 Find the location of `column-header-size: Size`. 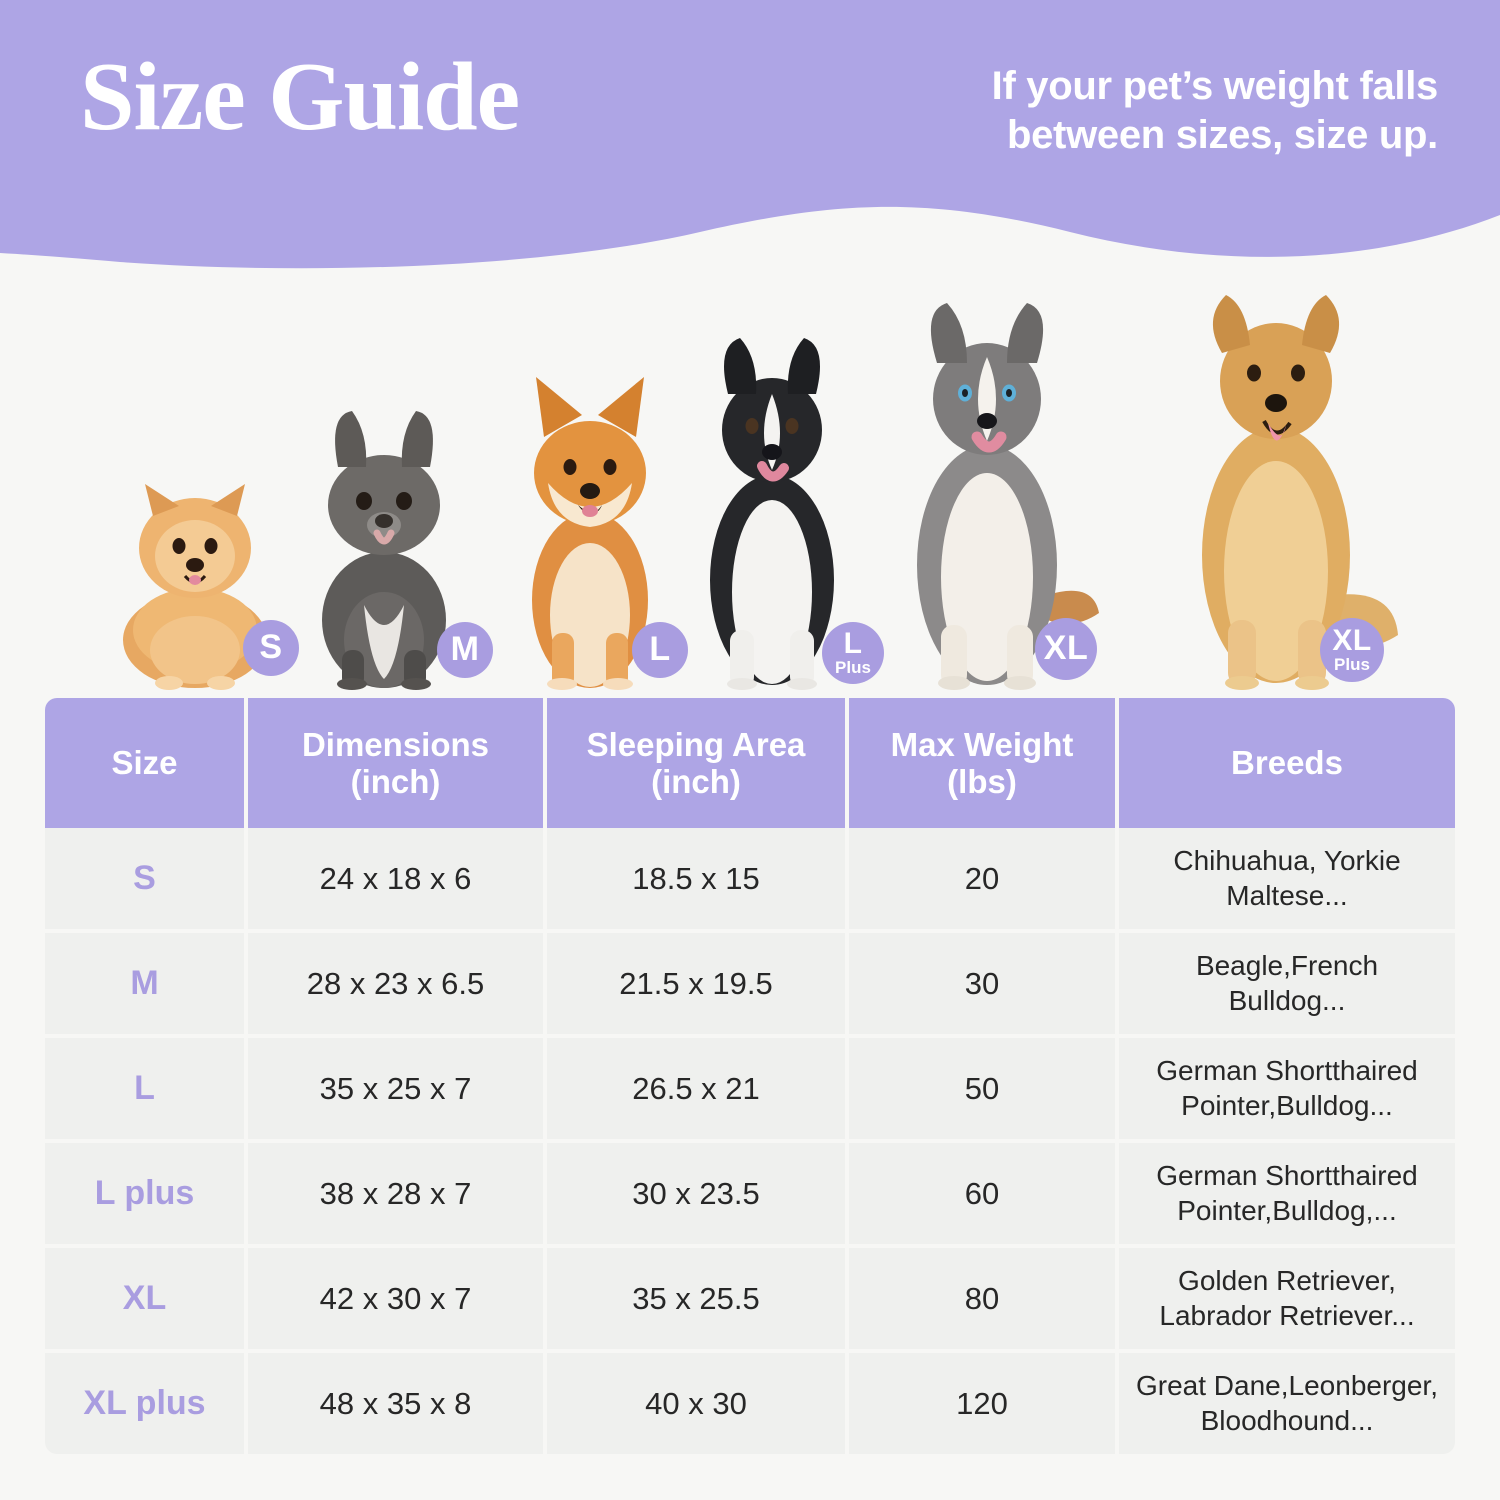

column-header-size: Size is located at coordinates (144, 763).